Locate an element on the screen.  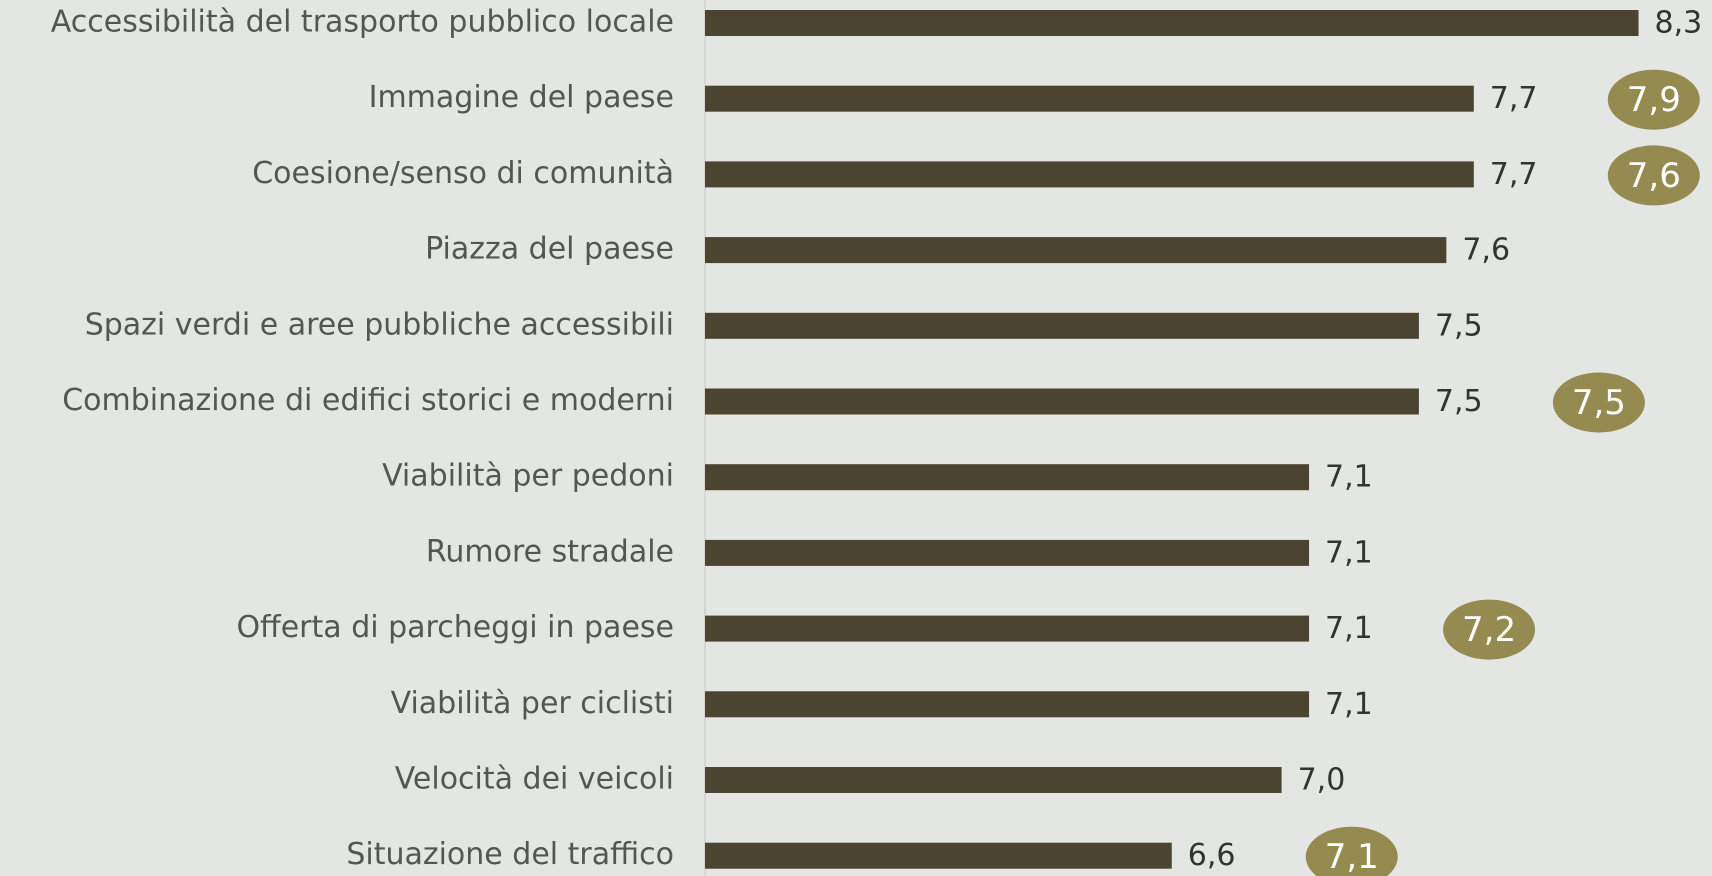
value-label: 7,0 is located at coordinates (1322, 780).